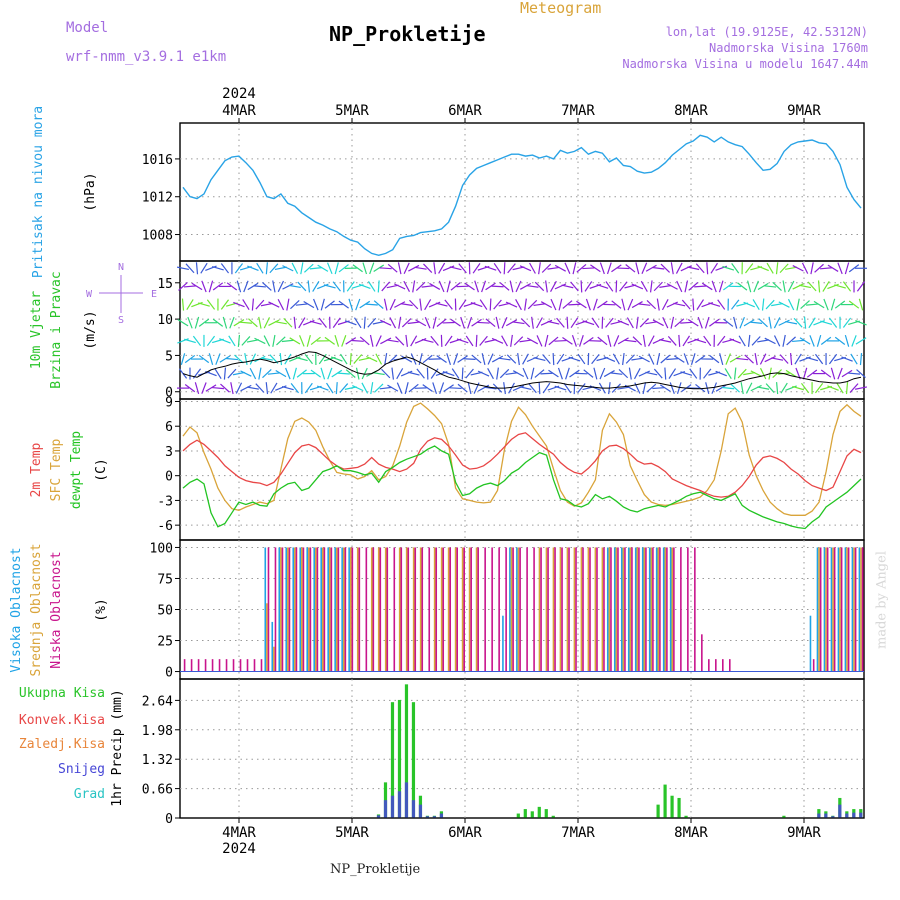  Describe the element at coordinates (165, 320) in the screenshot. I see `wind-ytick-label-2: 10` at that location.